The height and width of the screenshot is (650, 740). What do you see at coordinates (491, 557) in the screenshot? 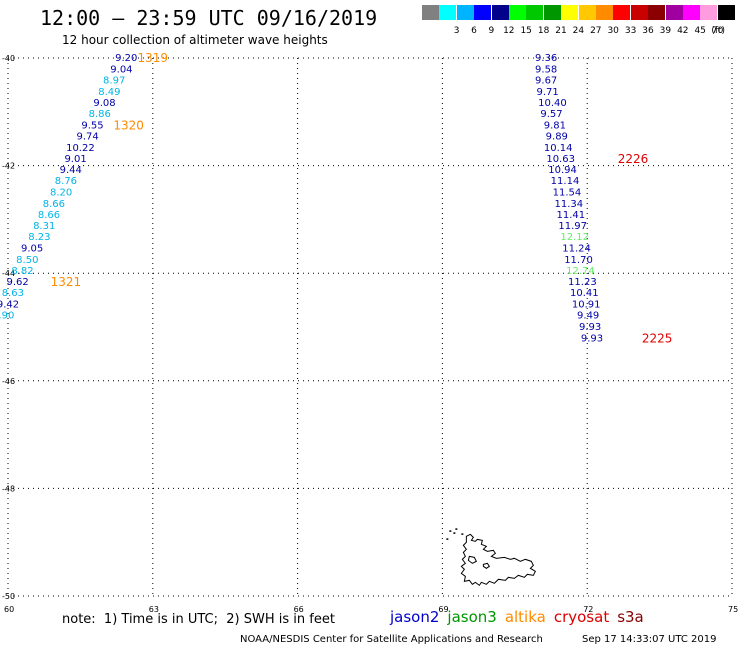
I see `island-outline` at bounding box center [491, 557].